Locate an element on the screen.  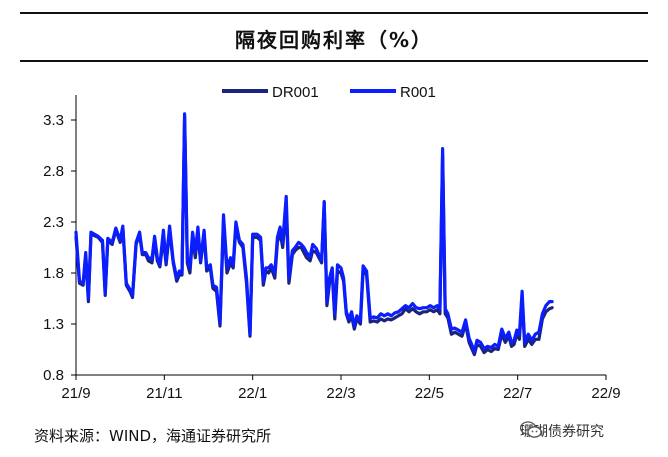
watermark-text: 珊瑚债券研究 is located at coordinates (562, 432).